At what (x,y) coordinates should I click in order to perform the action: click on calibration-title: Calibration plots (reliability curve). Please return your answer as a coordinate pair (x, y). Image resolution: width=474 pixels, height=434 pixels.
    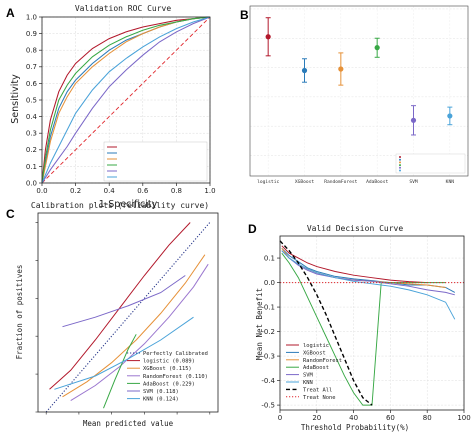
    Looking at the image, I should click on (120, 205).